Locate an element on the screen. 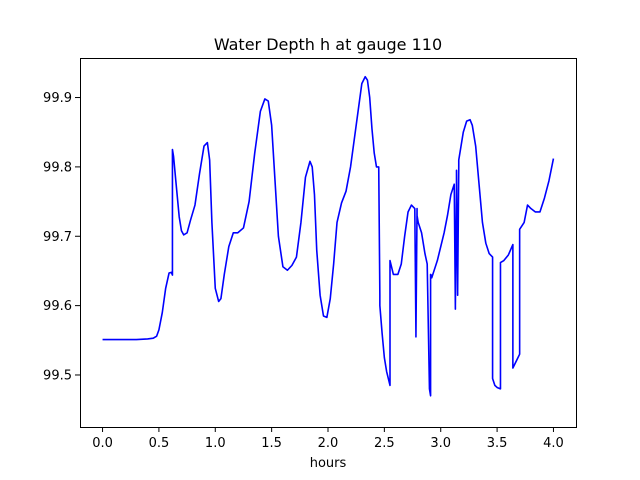 The width and height of the screenshot is (640, 480). y-tick-label: 99.6 is located at coordinates (57, 306).